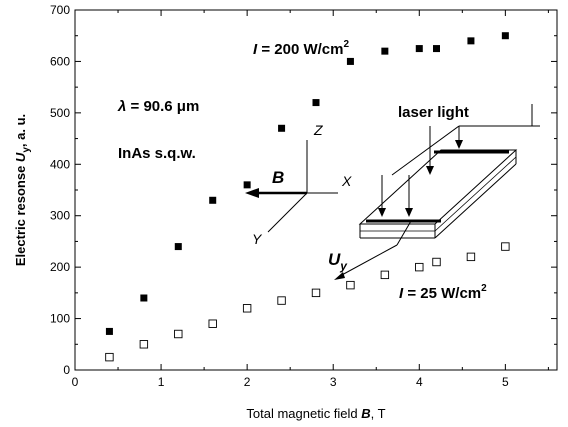  Describe the element at coordinates (425, 150) in the screenshot. I see `laser-beam-edge` at that location.